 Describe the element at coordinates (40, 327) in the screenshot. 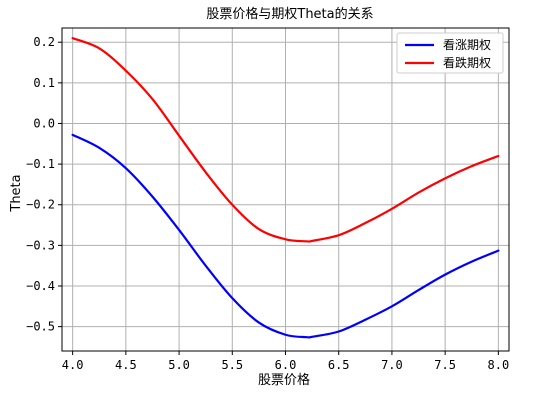

I see `y-tick-label: −0.5` at that location.